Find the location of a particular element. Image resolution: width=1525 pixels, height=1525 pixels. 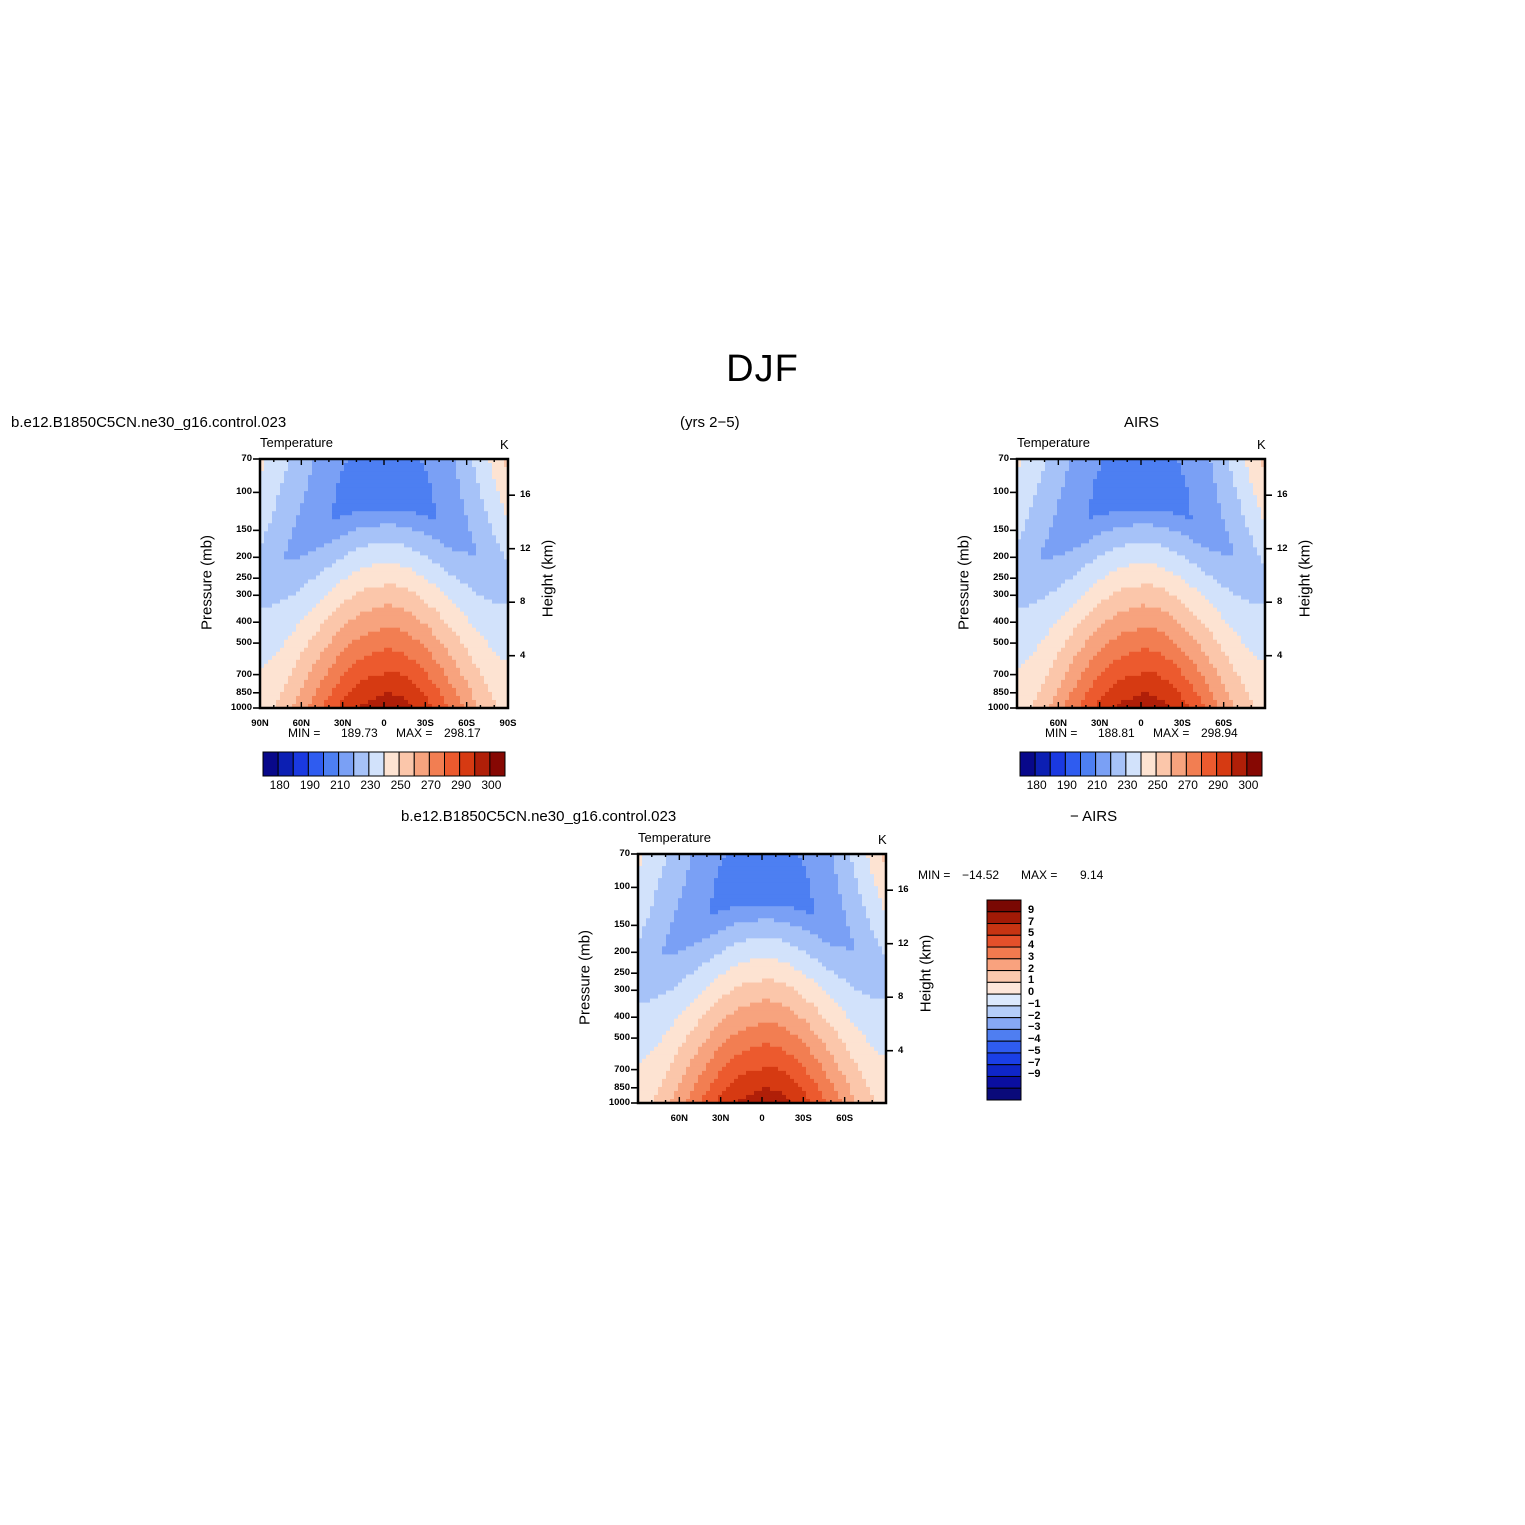

colorbar-label: 300 is located at coordinates (491, 785).